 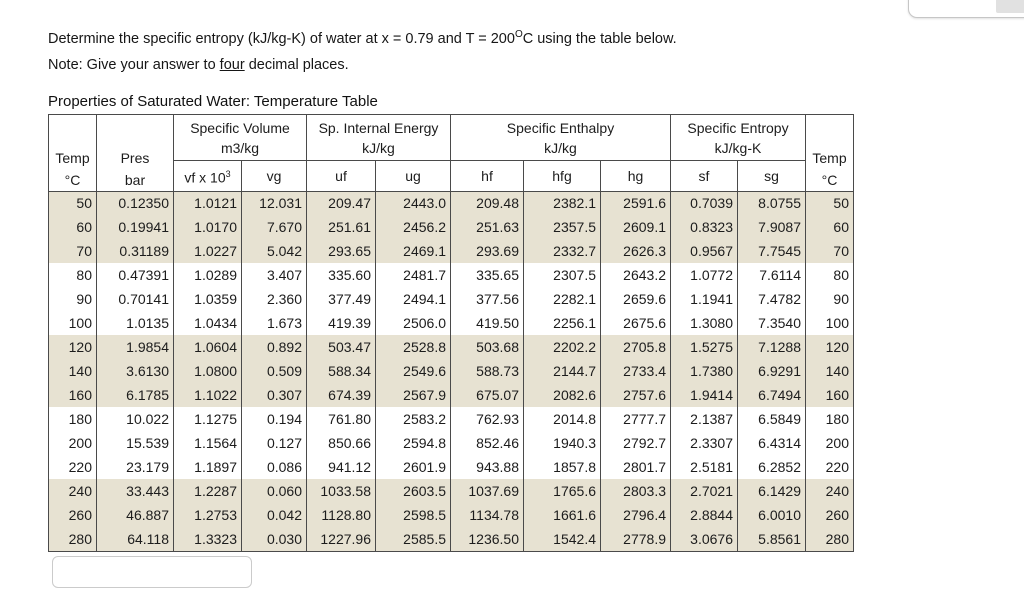 I want to click on col-header-vg: vg, so click(x=274, y=176).